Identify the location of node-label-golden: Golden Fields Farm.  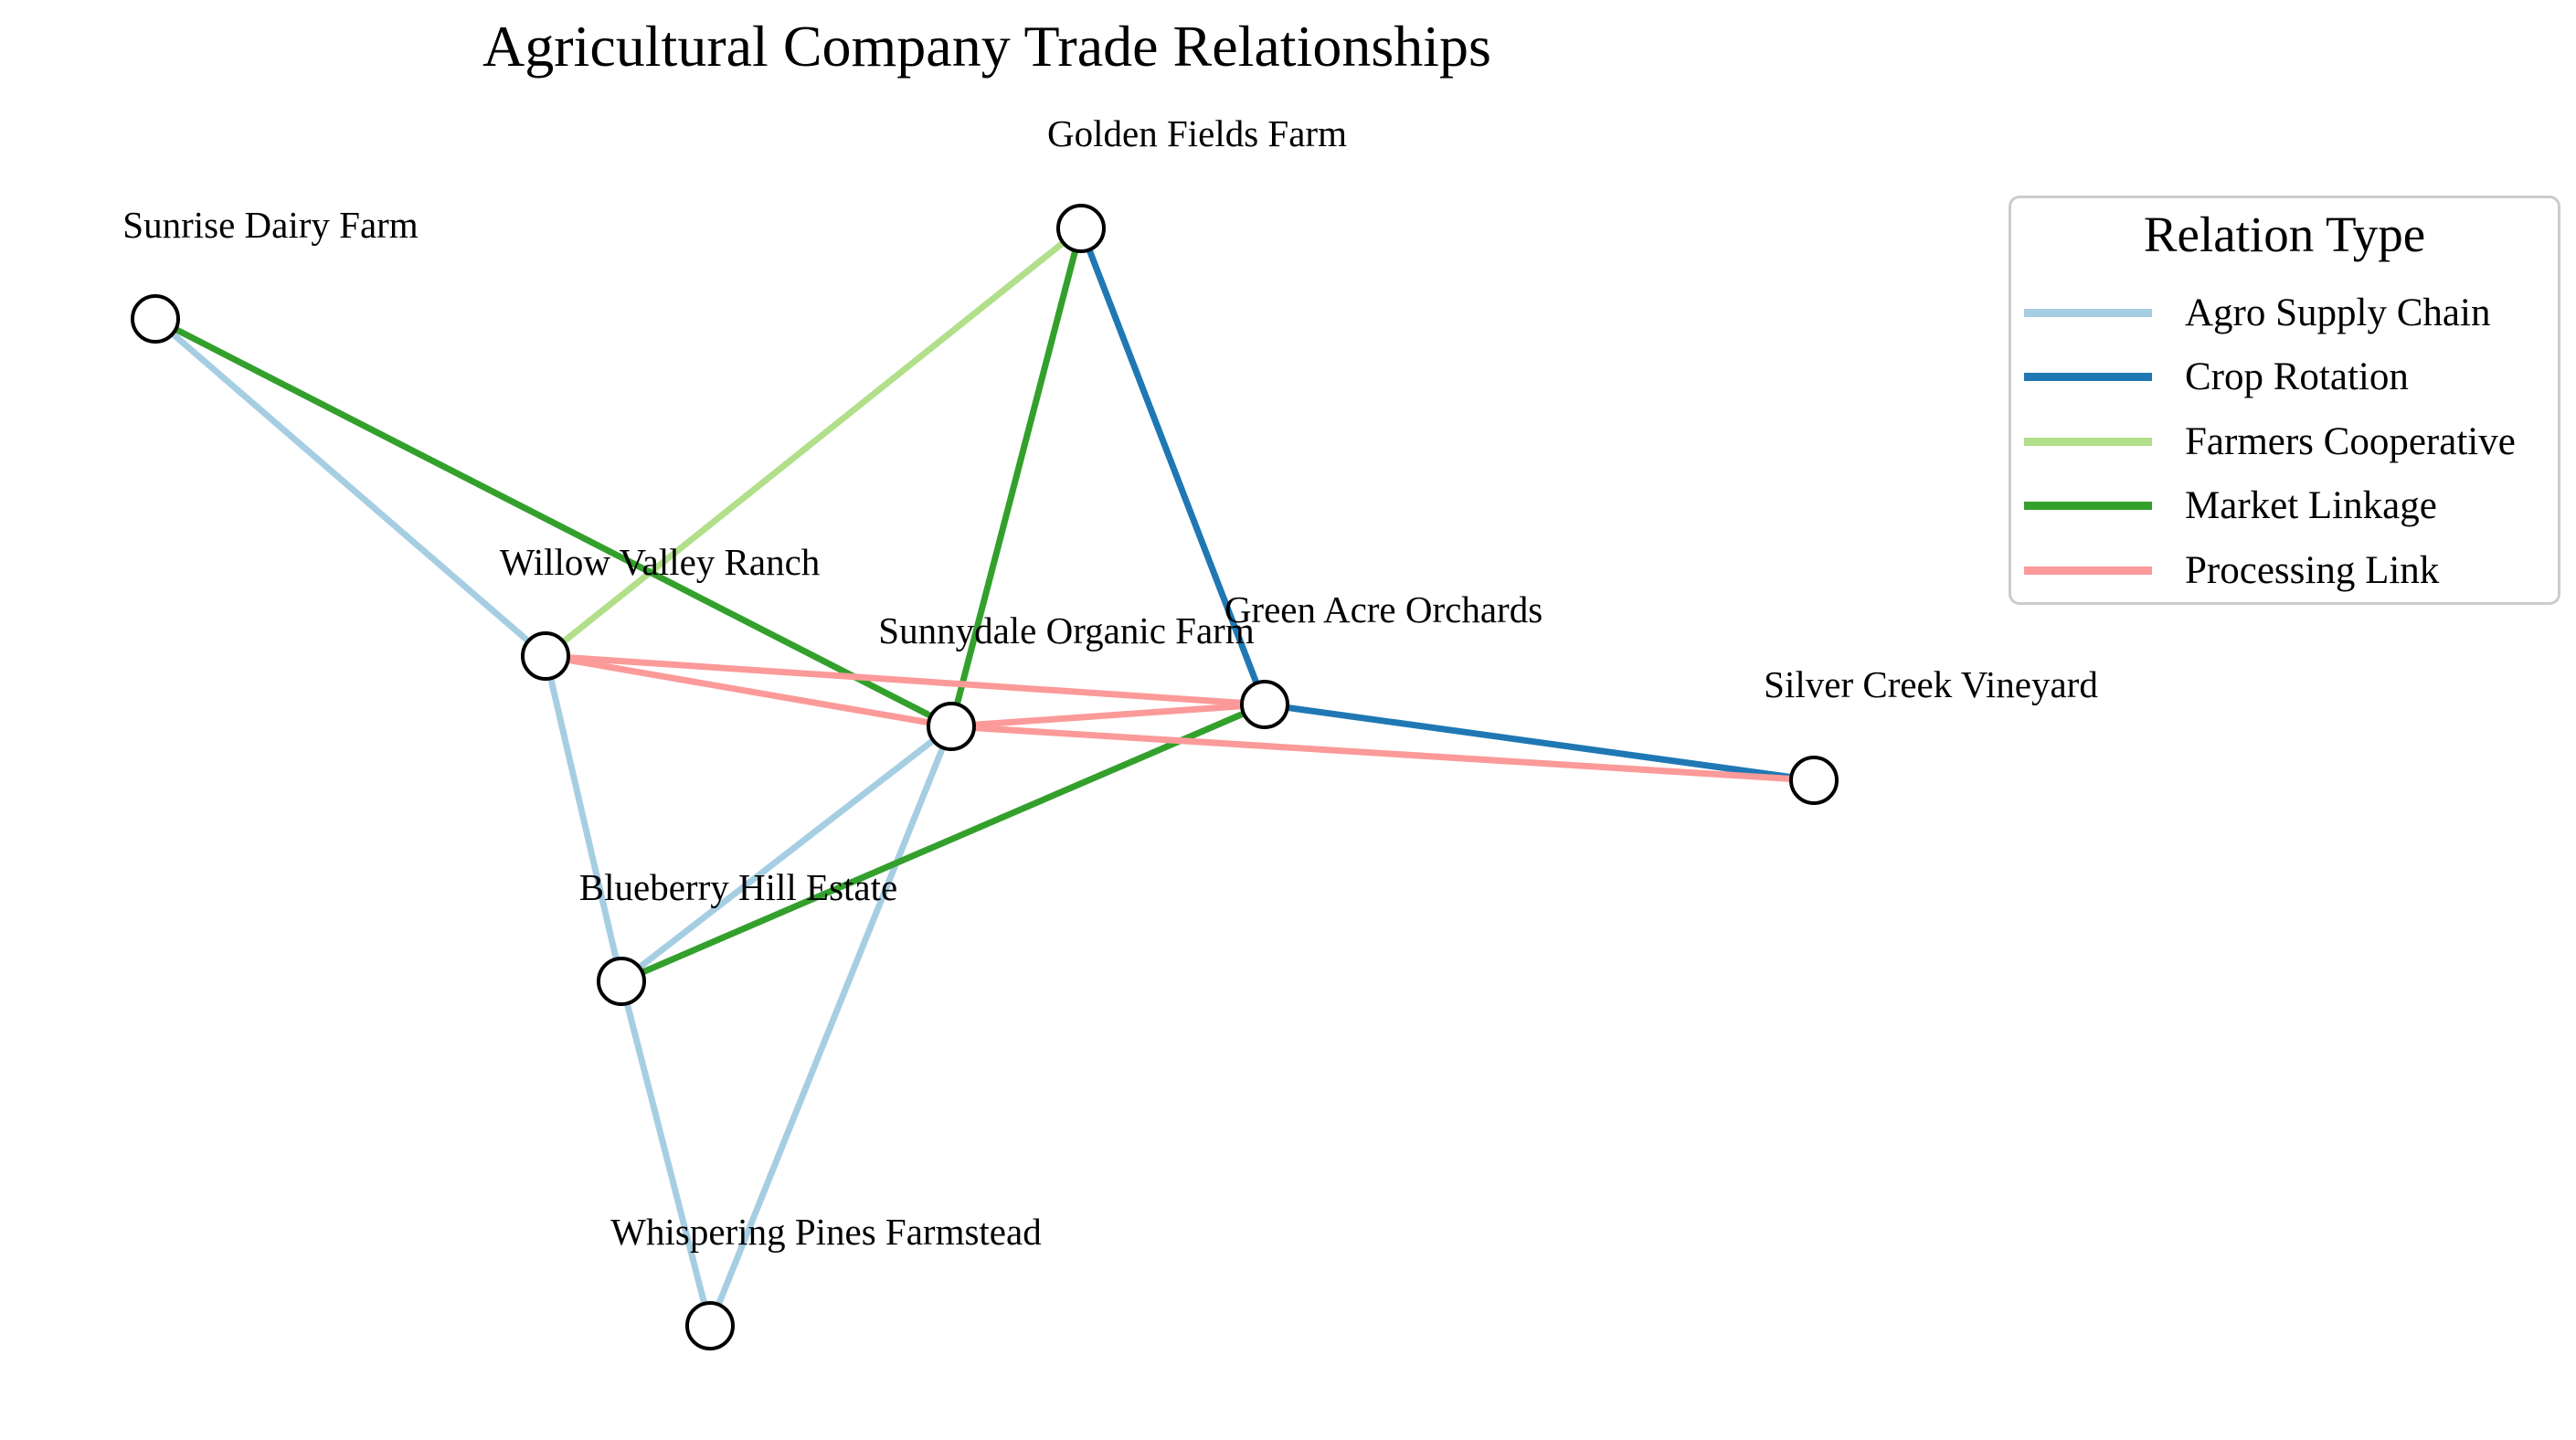
(1197, 133).